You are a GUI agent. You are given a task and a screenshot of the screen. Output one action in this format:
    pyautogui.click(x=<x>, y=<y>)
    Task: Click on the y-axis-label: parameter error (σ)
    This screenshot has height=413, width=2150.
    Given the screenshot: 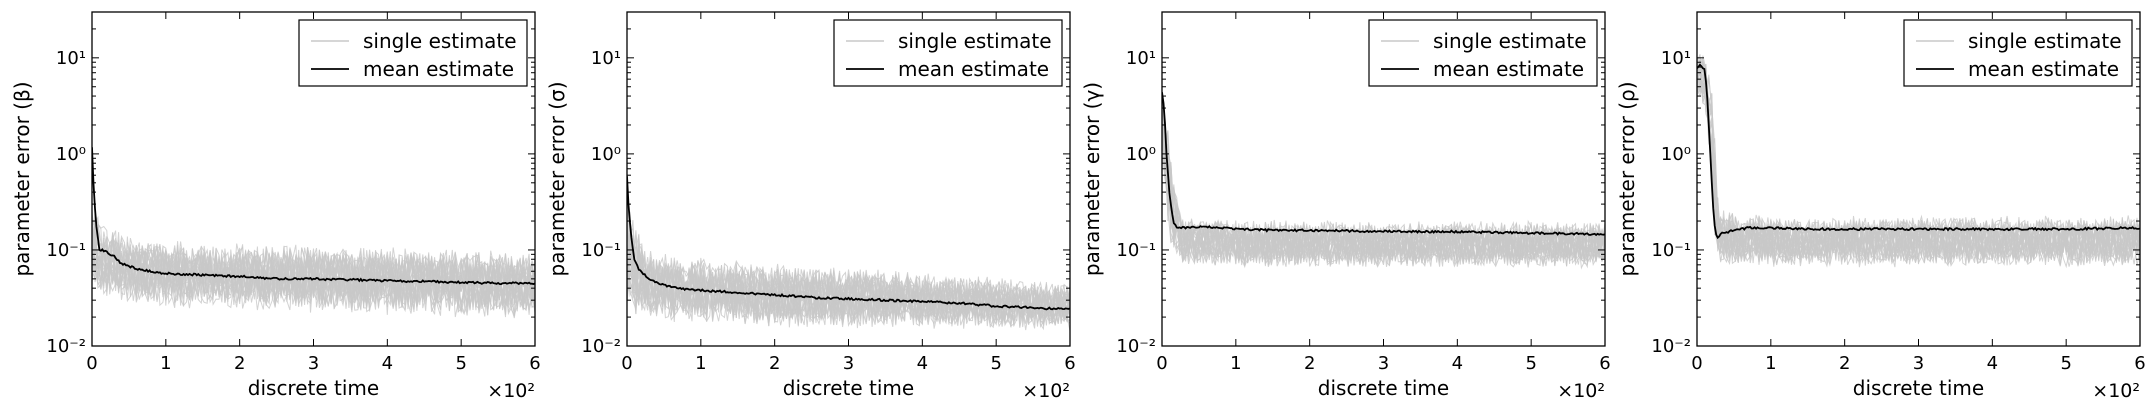 What is the action you would take?
    pyautogui.click(x=557, y=179)
    